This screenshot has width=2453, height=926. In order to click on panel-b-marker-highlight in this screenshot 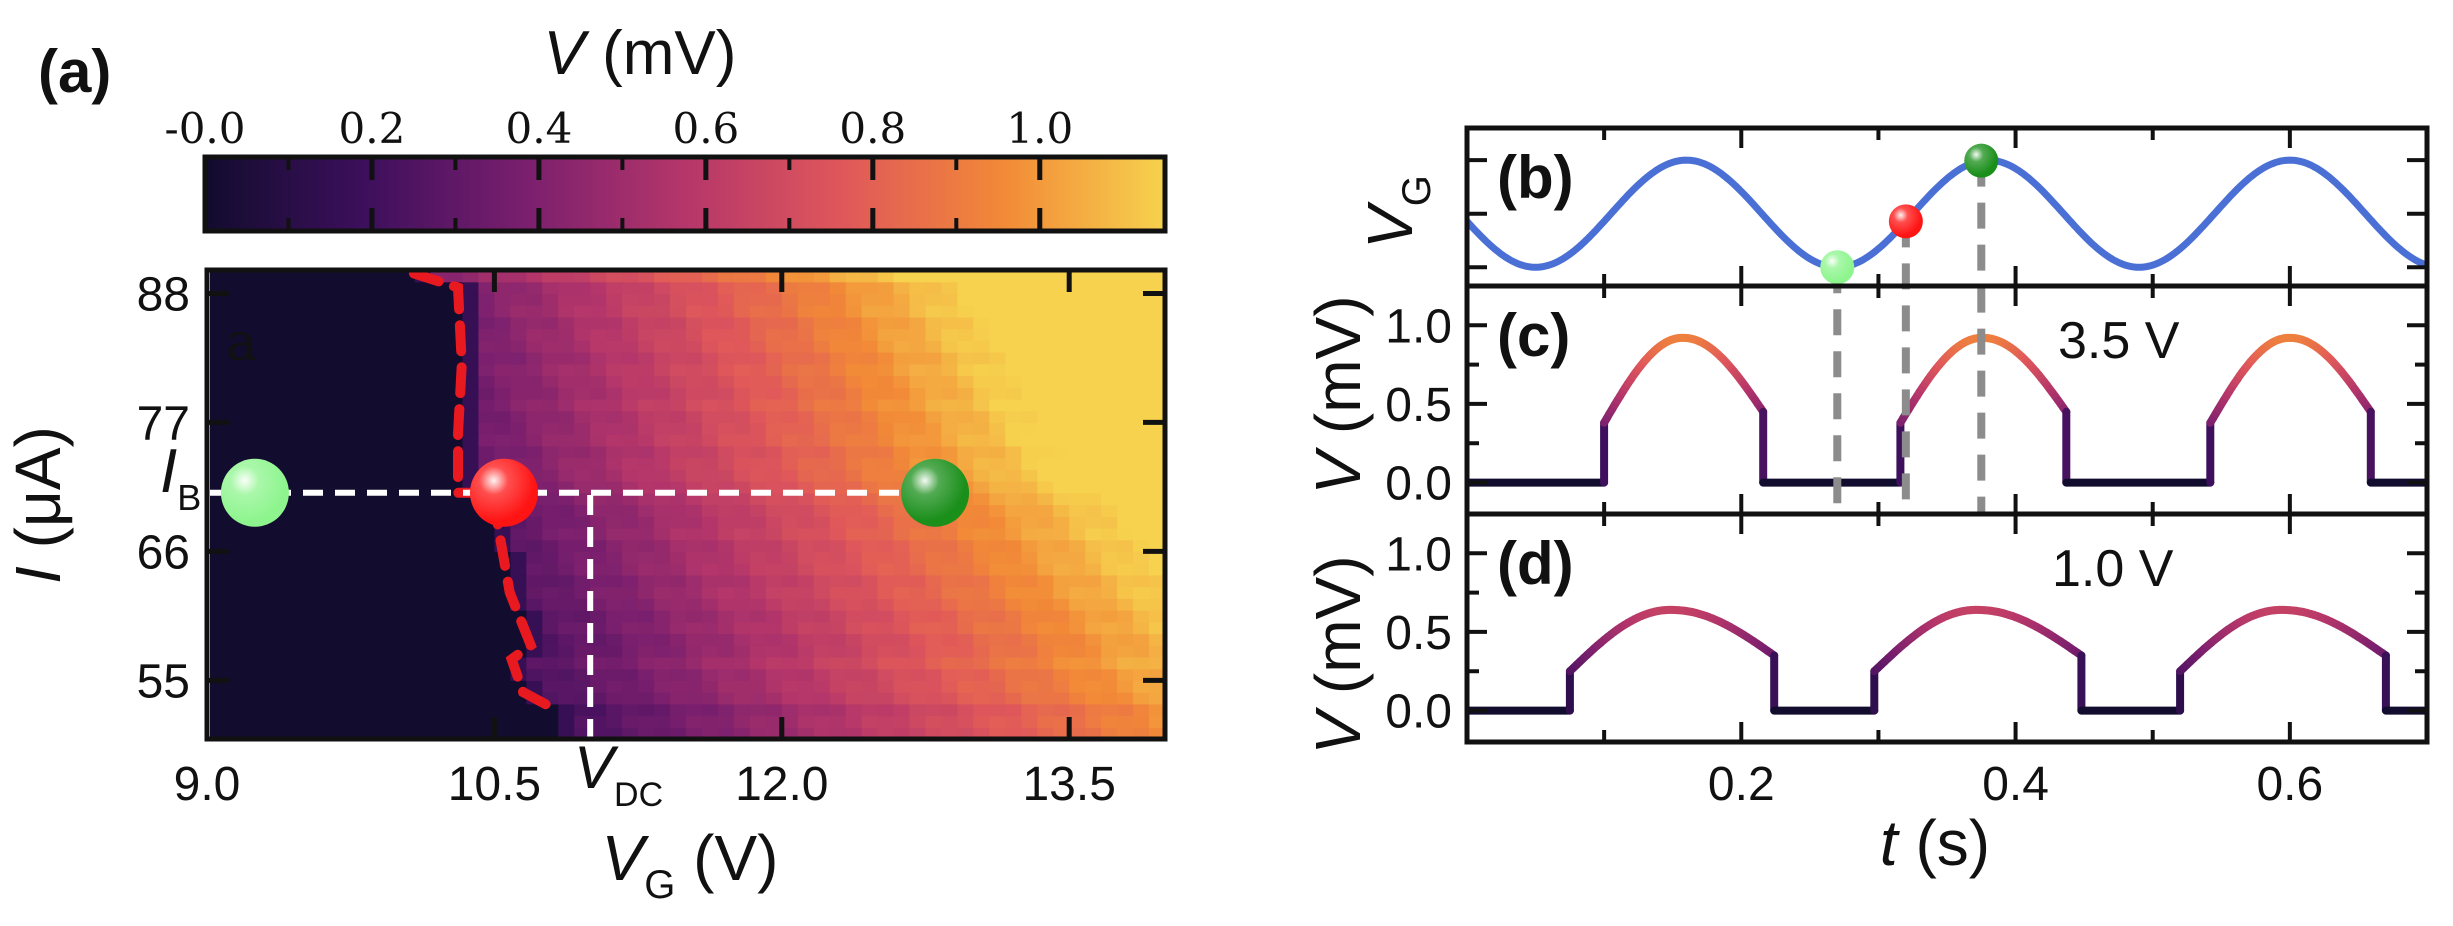, I will do `click(1905, 221)`.